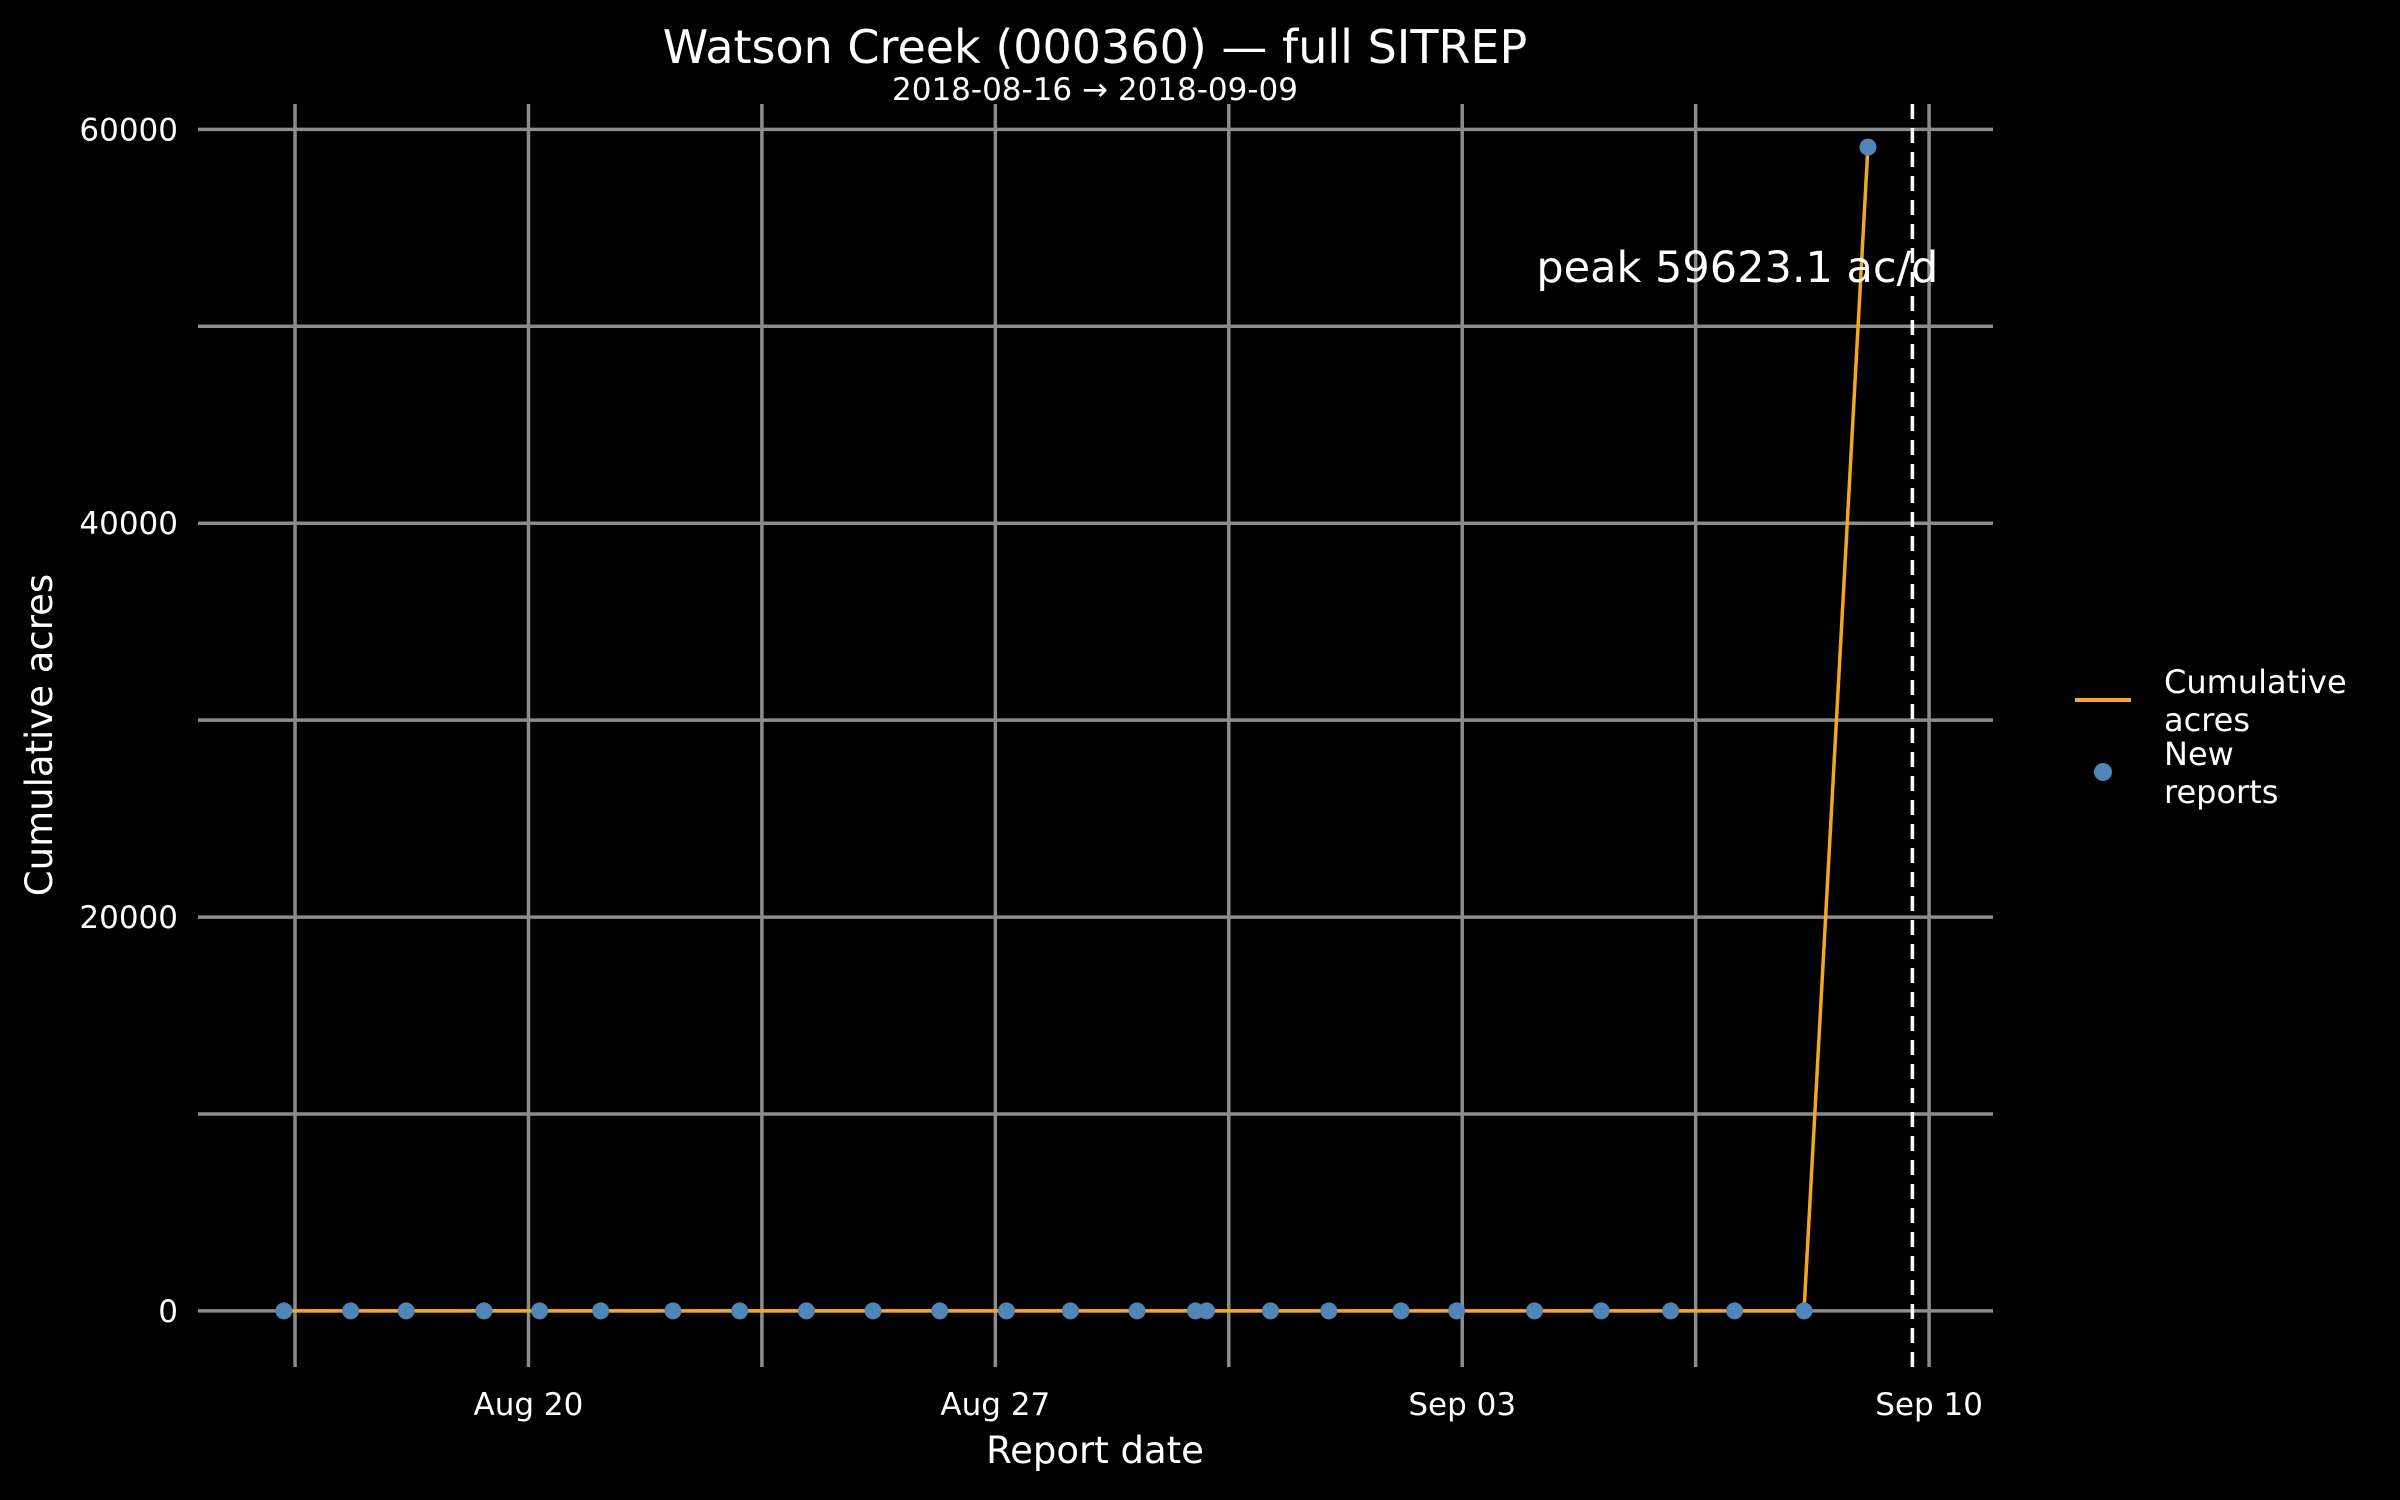 This screenshot has width=2400, height=1500. I want to click on legend-point-swatch, so click(2103, 772).